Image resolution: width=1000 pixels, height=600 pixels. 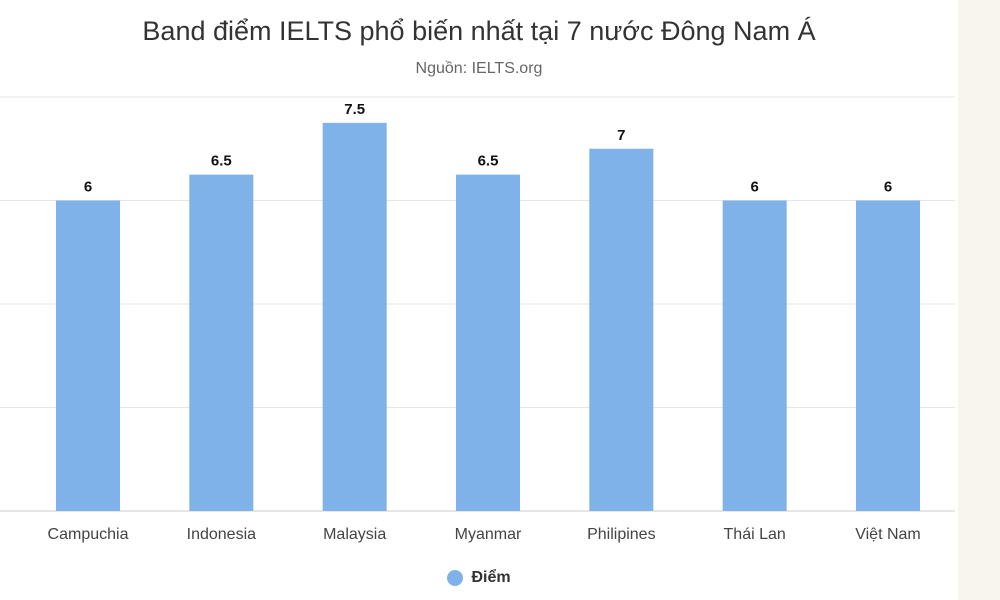 I want to click on x-tick-label: Indonesia, so click(x=221, y=534).